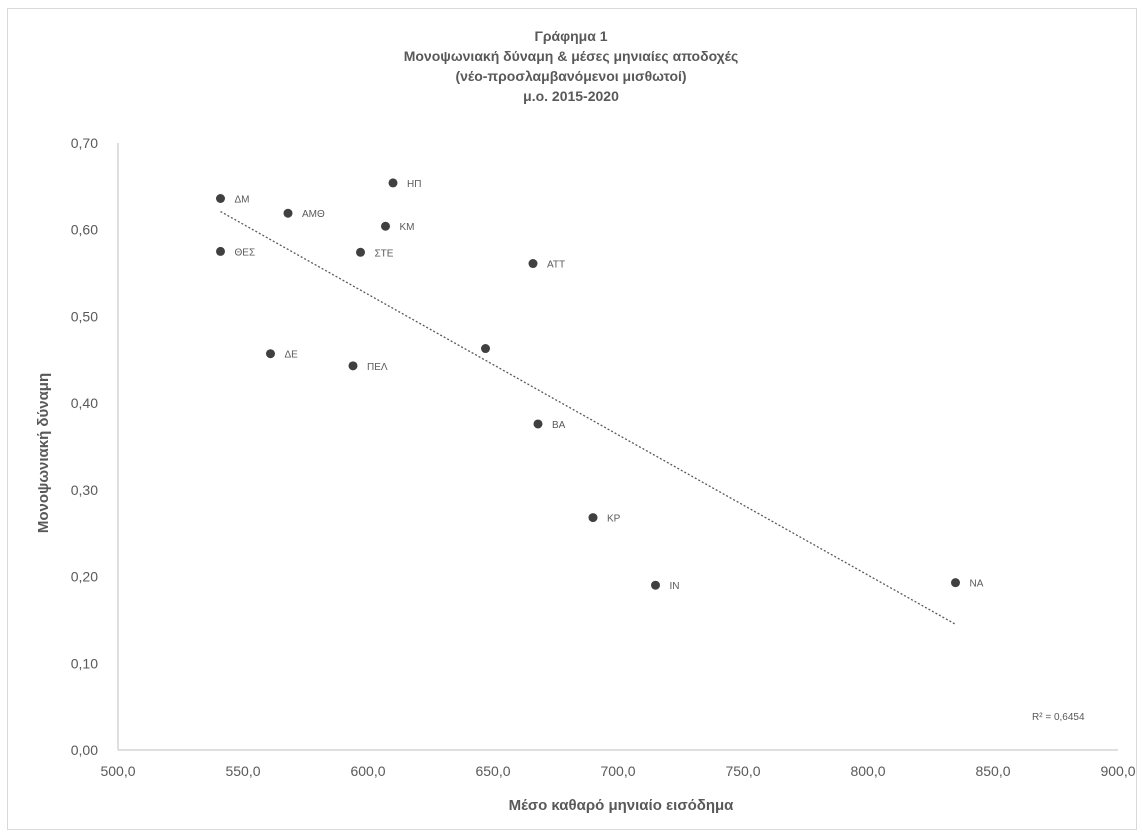 The height and width of the screenshot is (835, 1142). I want to click on x-tick-label: 800,0, so click(867, 771).